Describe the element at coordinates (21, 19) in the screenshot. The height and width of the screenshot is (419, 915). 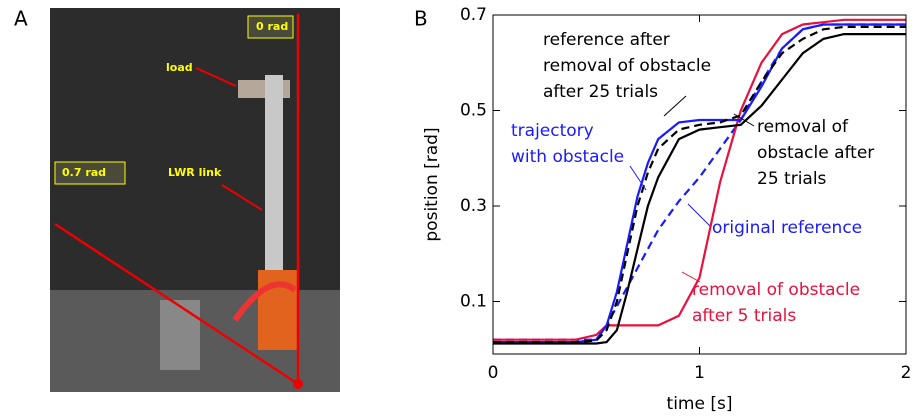
I see `panel-label: A` at that location.